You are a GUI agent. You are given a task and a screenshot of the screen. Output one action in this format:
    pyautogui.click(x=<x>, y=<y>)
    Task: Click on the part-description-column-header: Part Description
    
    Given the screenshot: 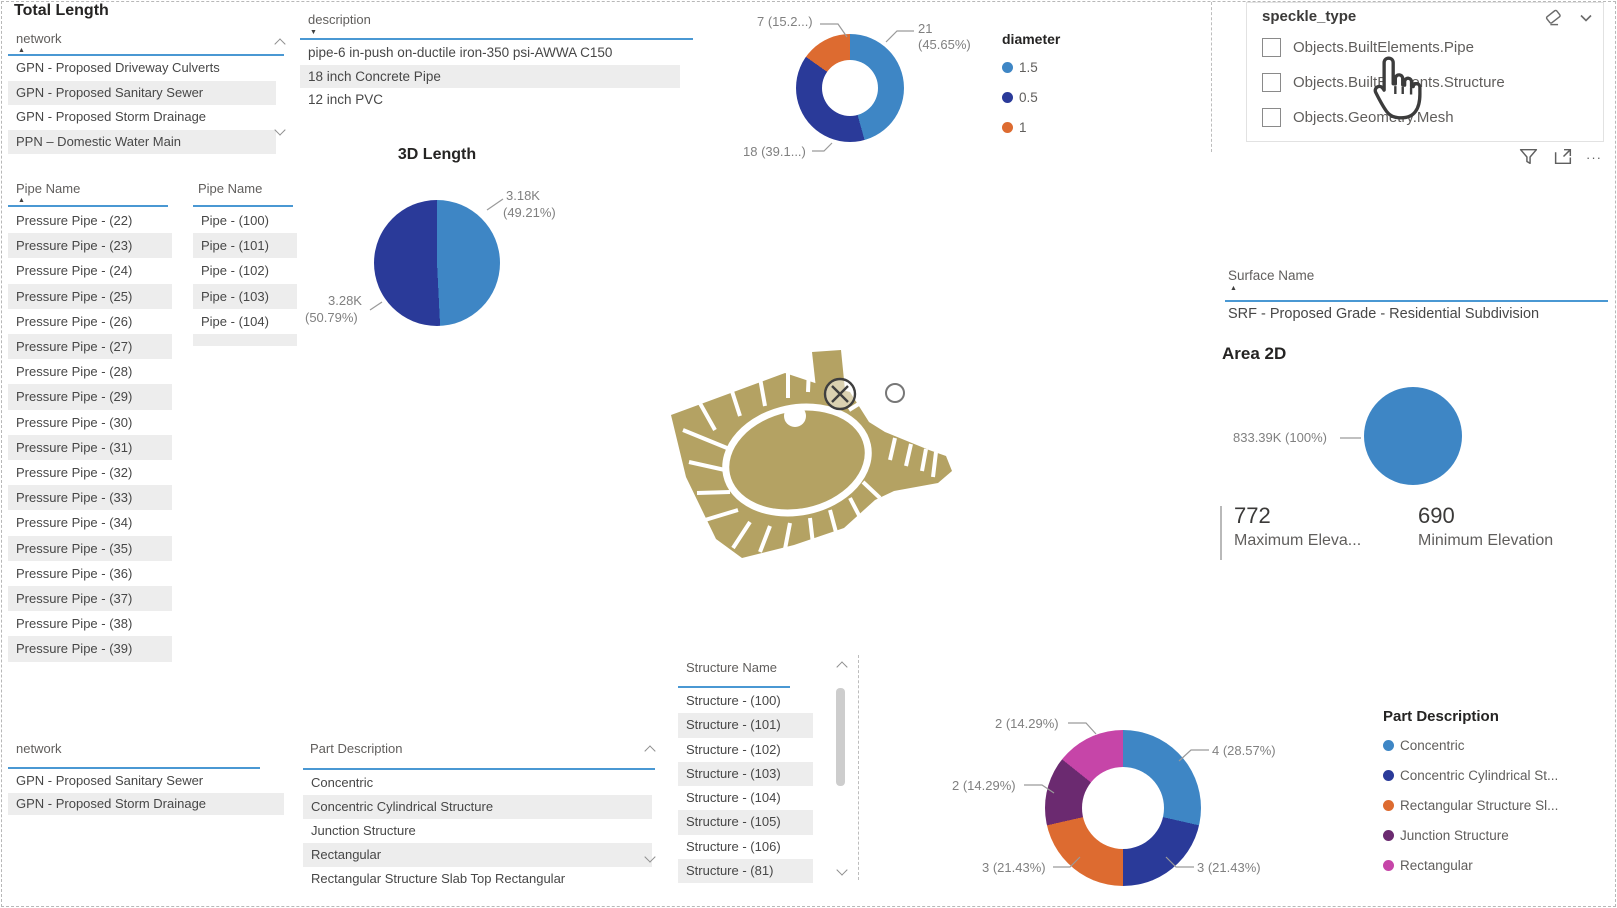 What is the action you would take?
    pyautogui.click(x=356, y=748)
    